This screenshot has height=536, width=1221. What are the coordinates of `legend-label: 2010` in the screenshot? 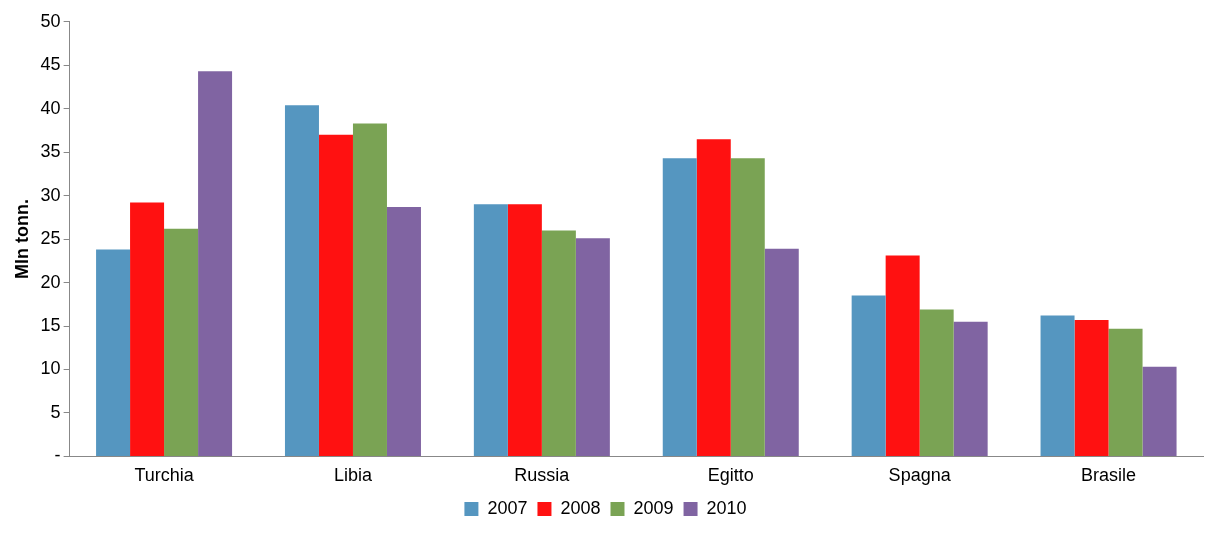 It's located at (726, 507).